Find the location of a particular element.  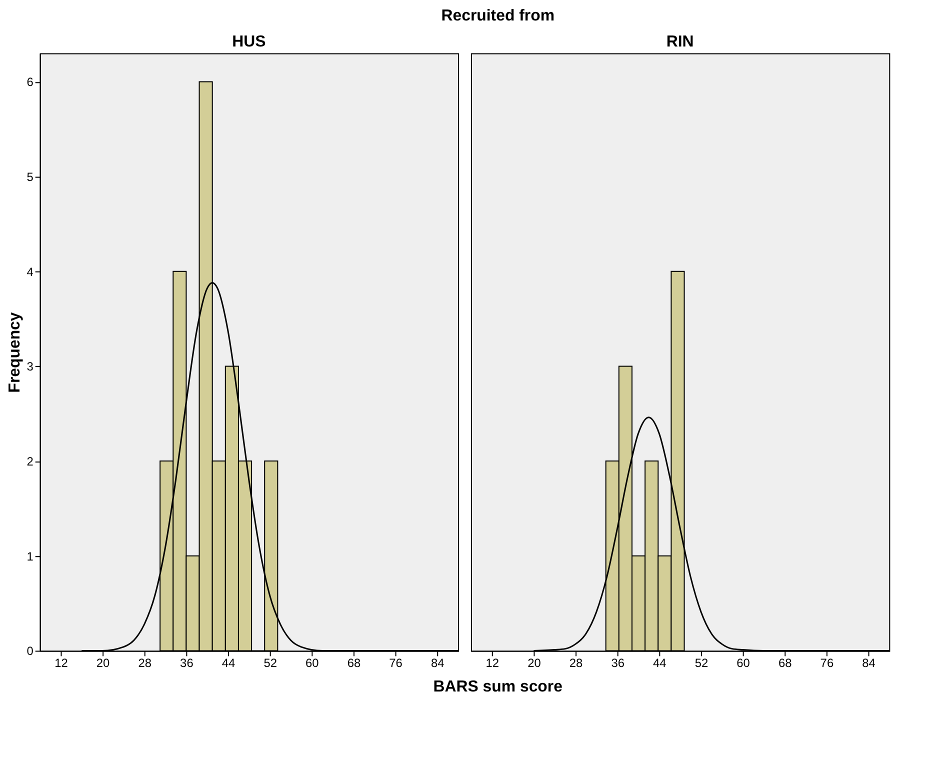

text: Recruited from is located at coordinates (497, 15).